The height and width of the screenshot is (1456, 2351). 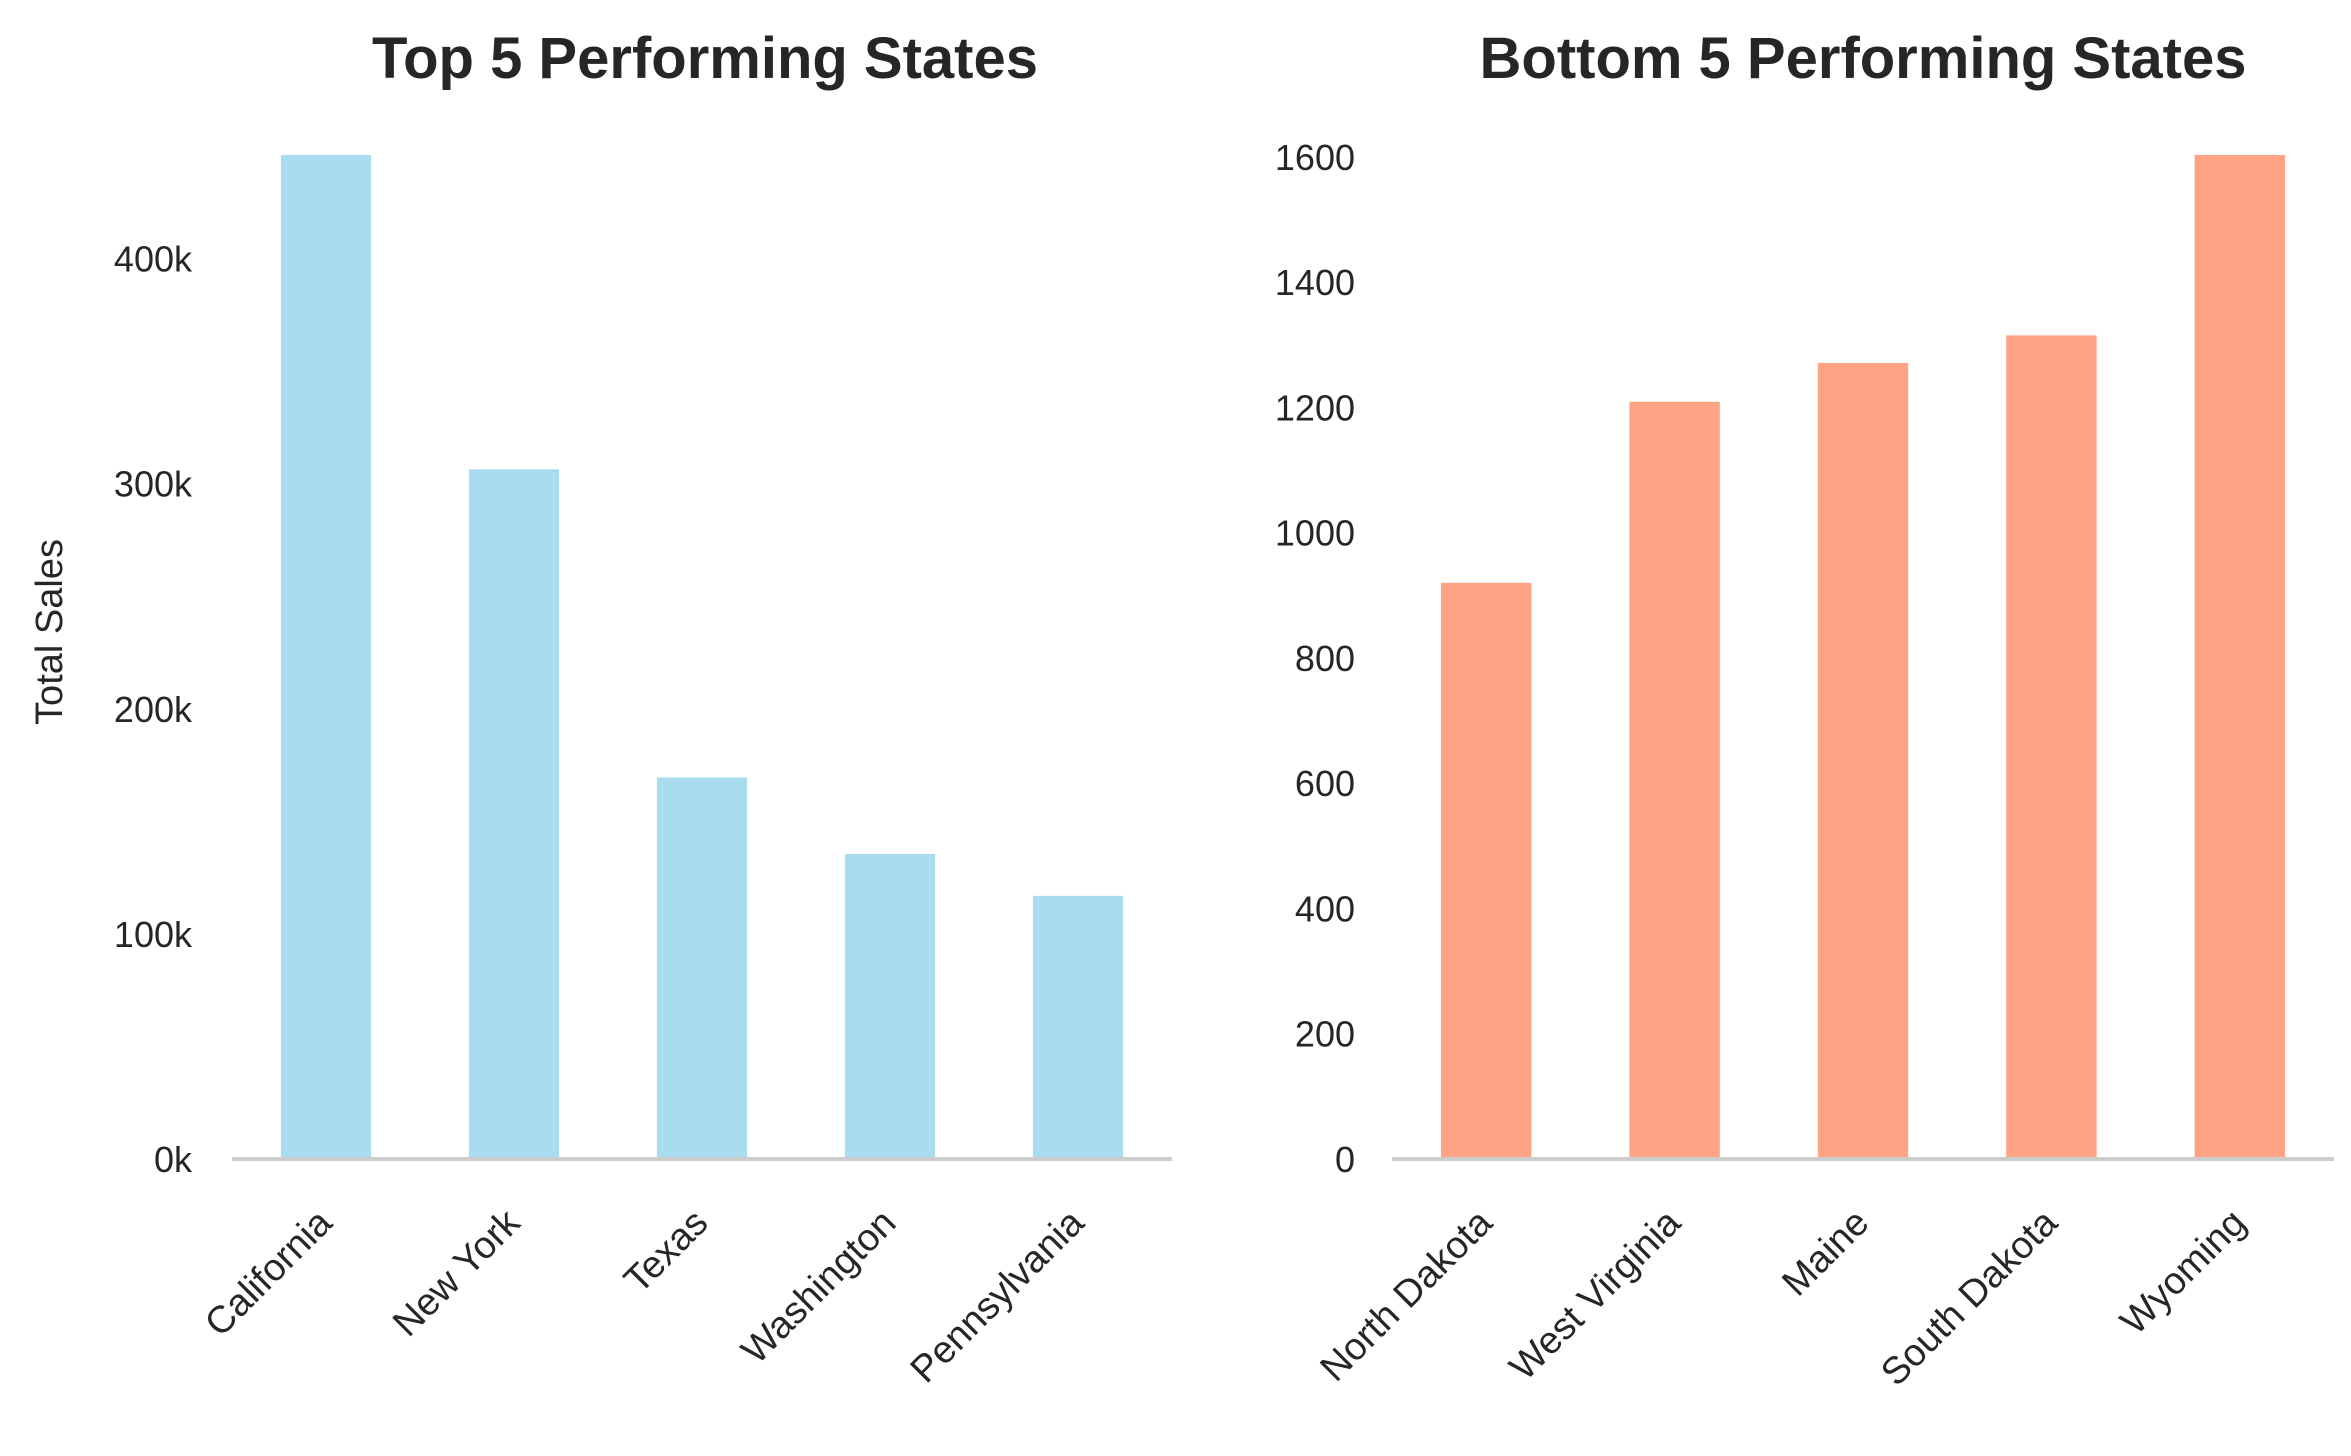 What do you see at coordinates (1407, 1295) in the screenshot?
I see `right-x-tick-label: North Dakota` at bounding box center [1407, 1295].